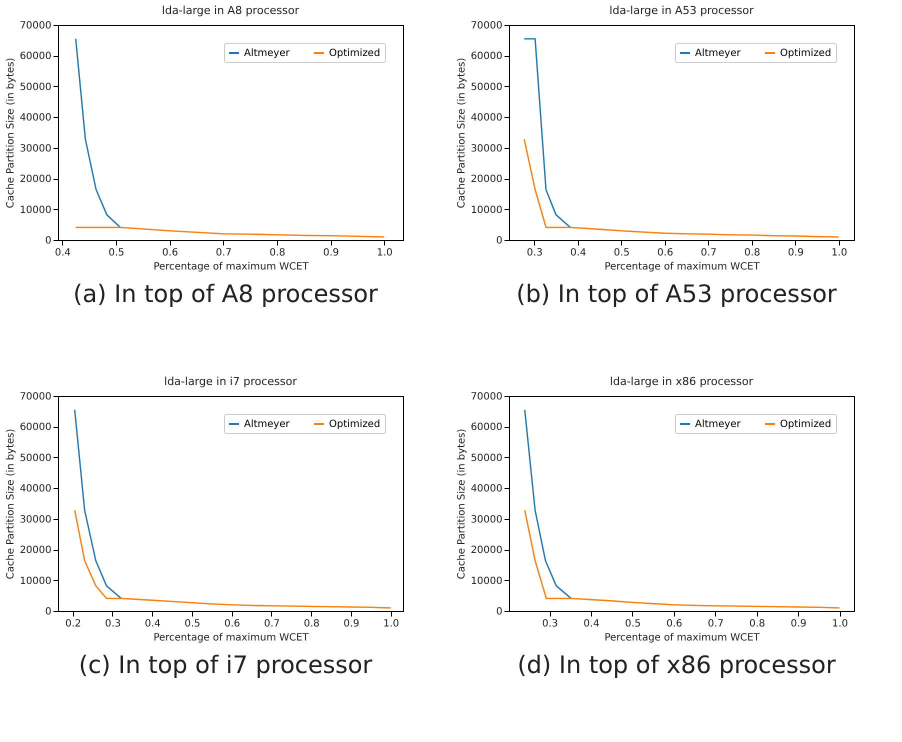 The height and width of the screenshot is (742, 902). What do you see at coordinates (231, 381) in the screenshot?
I see `chart-title: lda-large in i7 processor` at bounding box center [231, 381].